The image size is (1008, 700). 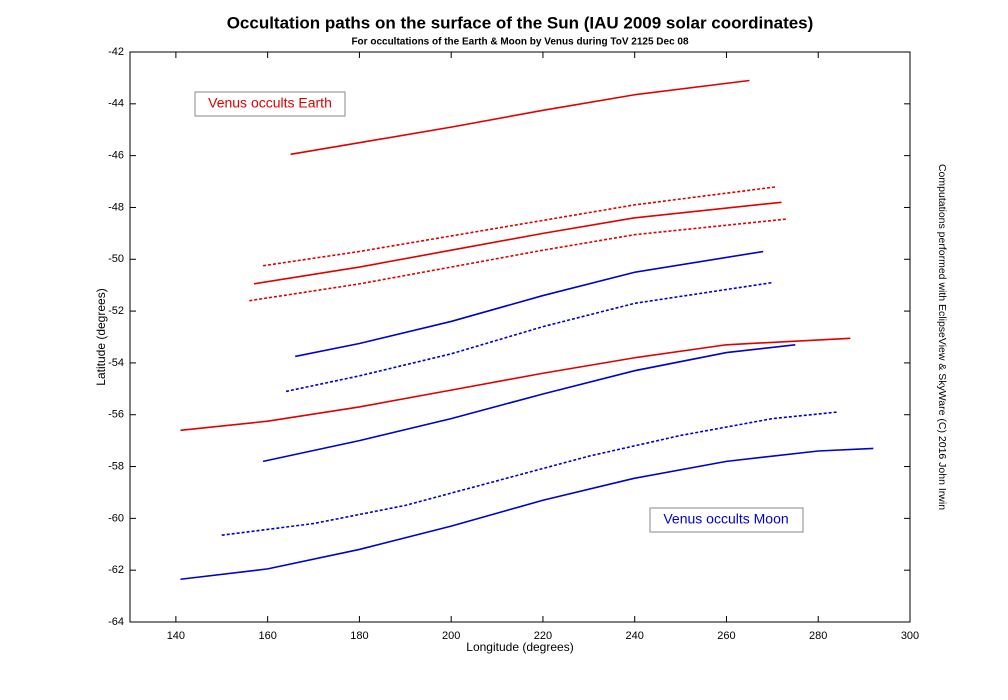 I want to click on x-tick-label: 260, so click(x=726, y=636).